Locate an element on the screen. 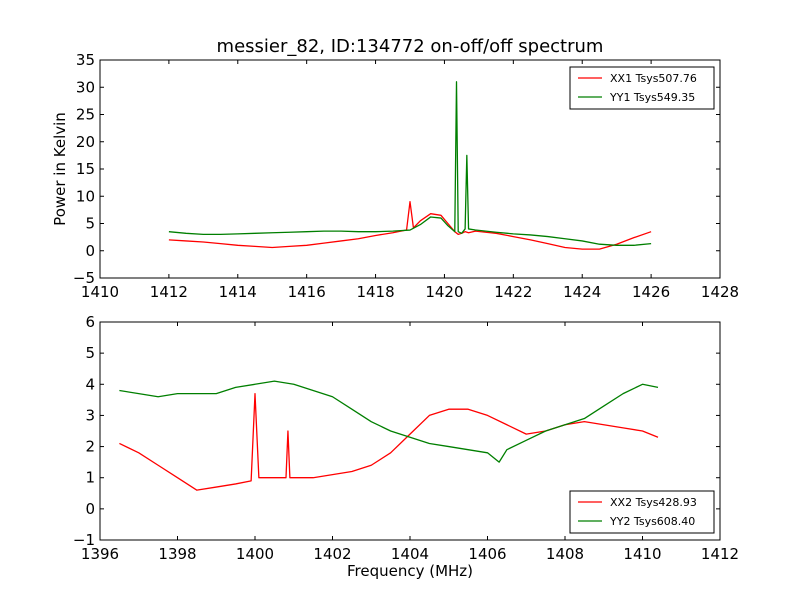  y-tick-label: 20 is located at coordinates (85, 142).